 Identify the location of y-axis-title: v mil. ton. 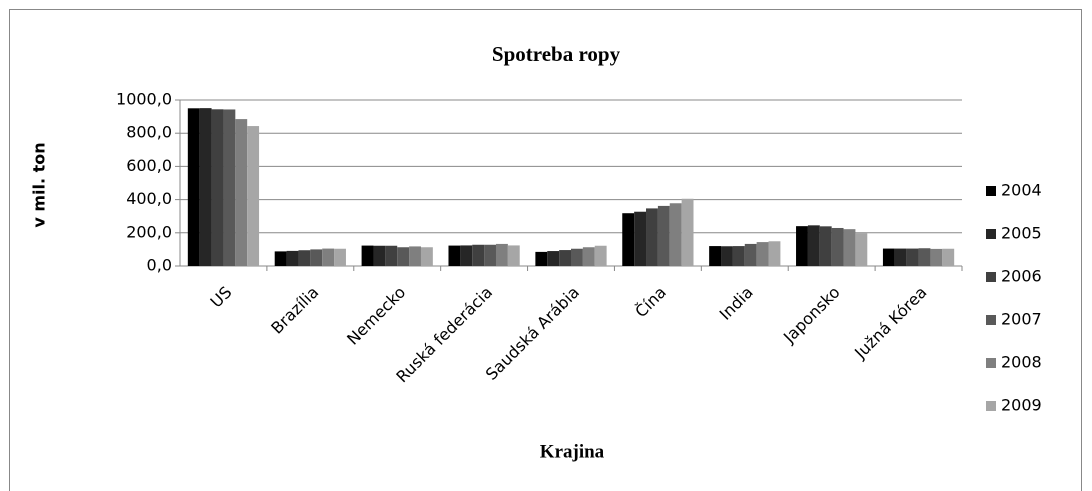
(39, 184).